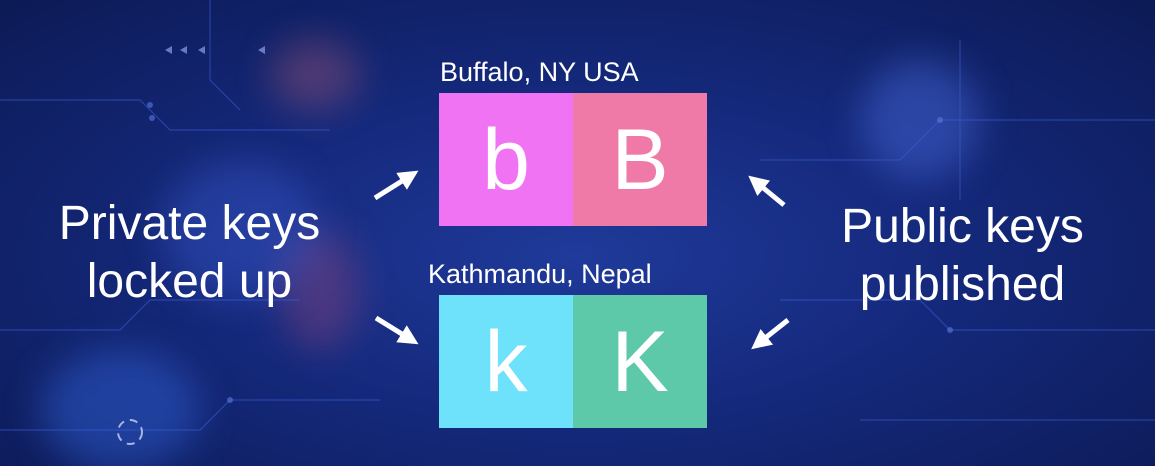 The image size is (1155, 466). What do you see at coordinates (962, 256) in the screenshot?
I see `public-keys-caption: Public keys published` at bounding box center [962, 256].